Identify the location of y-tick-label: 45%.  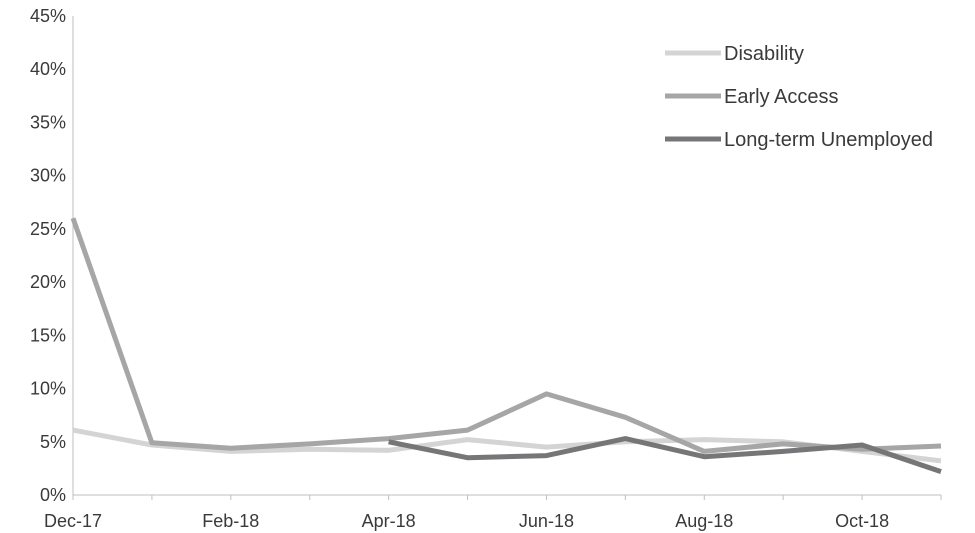
(48, 16).